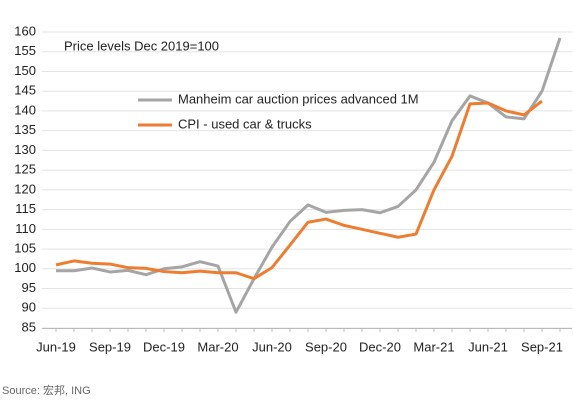  I want to click on y-tick-label: 85, so click(29, 326).